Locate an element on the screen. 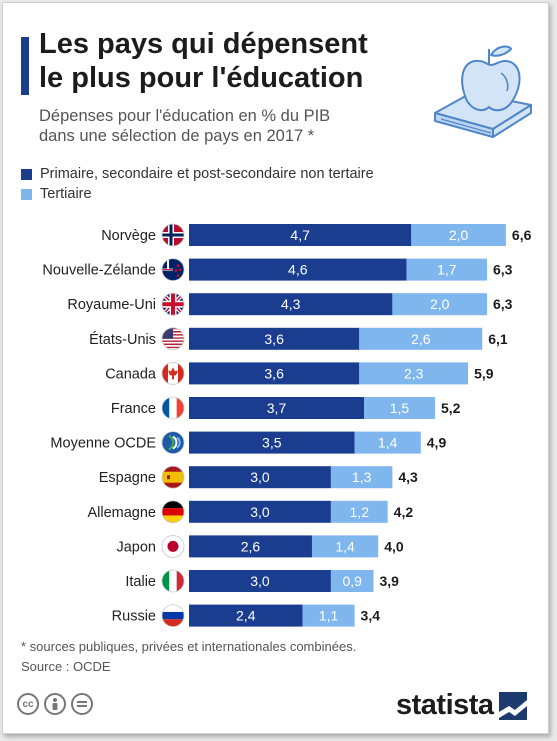  license-icons: cc is located at coordinates (55, 704).